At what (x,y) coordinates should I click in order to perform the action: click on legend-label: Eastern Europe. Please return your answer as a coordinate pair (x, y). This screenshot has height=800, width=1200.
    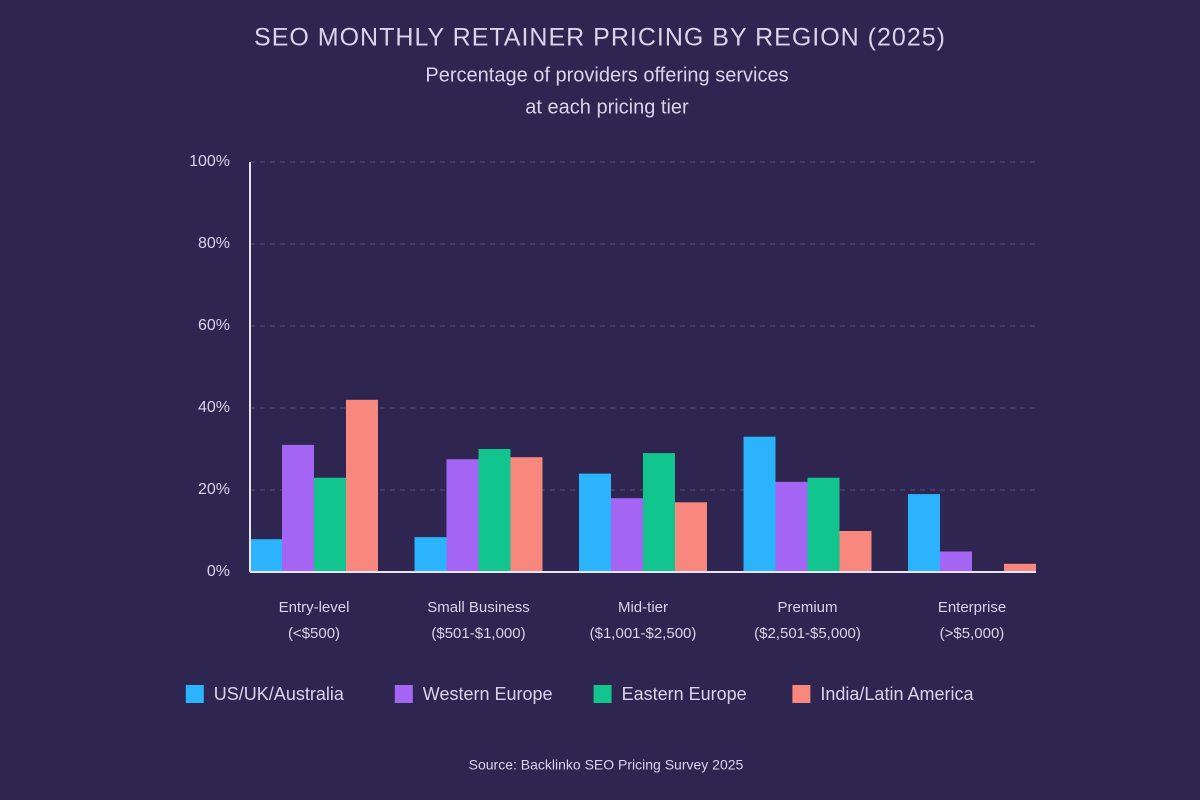
    Looking at the image, I should click on (684, 694).